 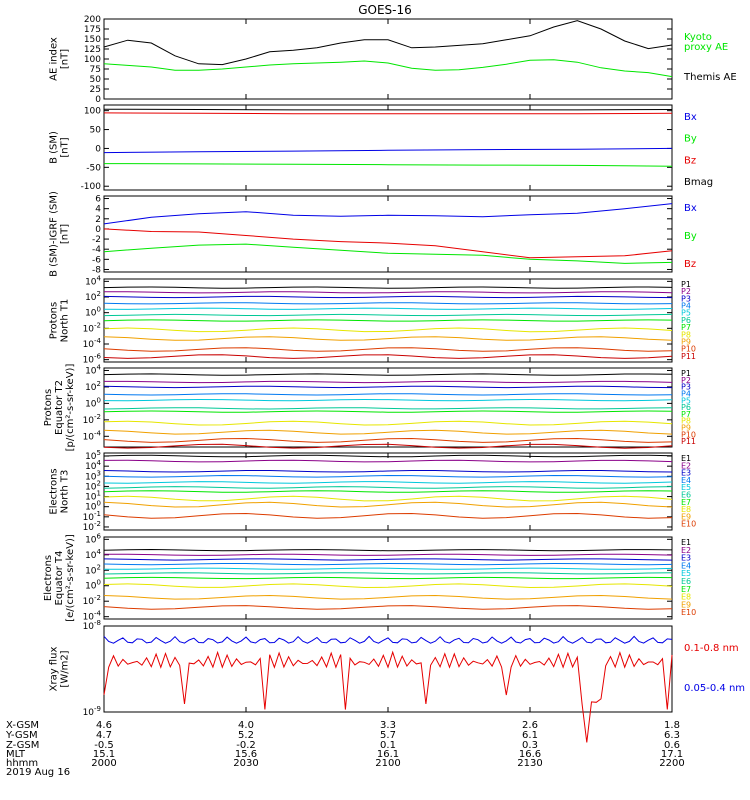 What do you see at coordinates (686, 407) in the screenshot?
I see `channel-label-p6: P6` at bounding box center [686, 407].